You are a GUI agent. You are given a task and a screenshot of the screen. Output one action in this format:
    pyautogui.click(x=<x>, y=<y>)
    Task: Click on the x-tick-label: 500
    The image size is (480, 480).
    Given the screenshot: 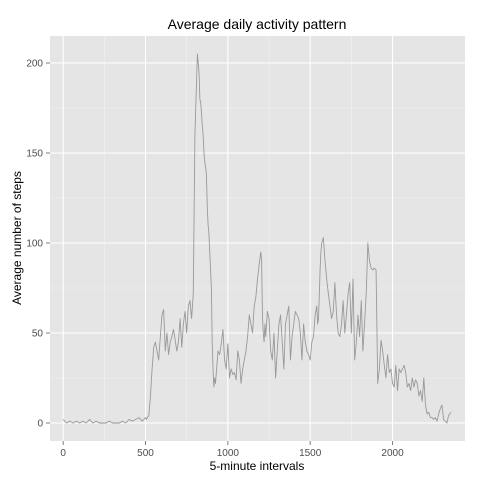 What is the action you would take?
    pyautogui.click(x=145, y=453)
    